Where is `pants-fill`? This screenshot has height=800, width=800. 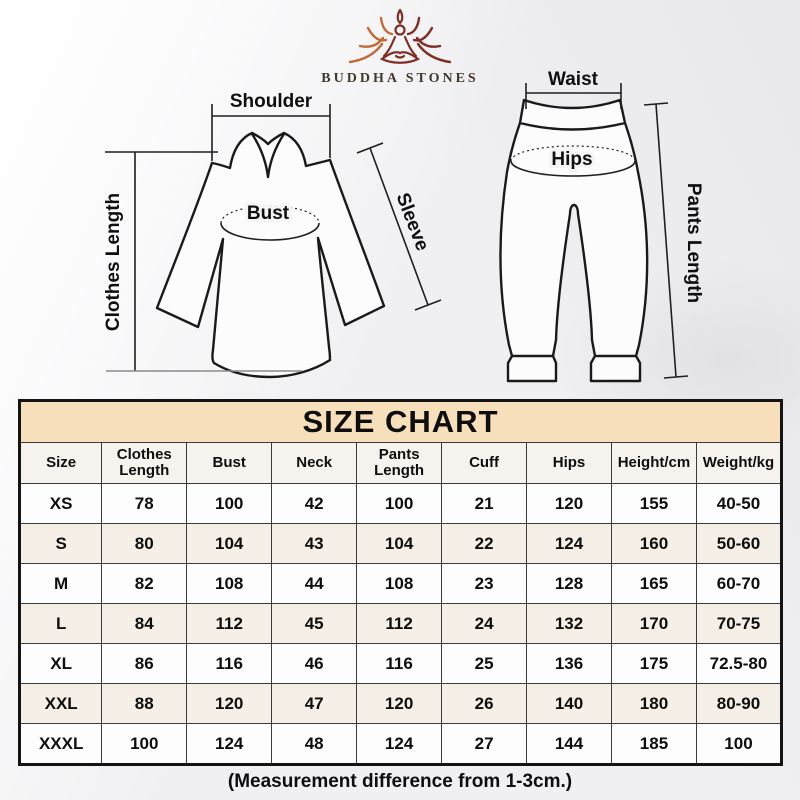 pants-fill is located at coordinates (574, 240).